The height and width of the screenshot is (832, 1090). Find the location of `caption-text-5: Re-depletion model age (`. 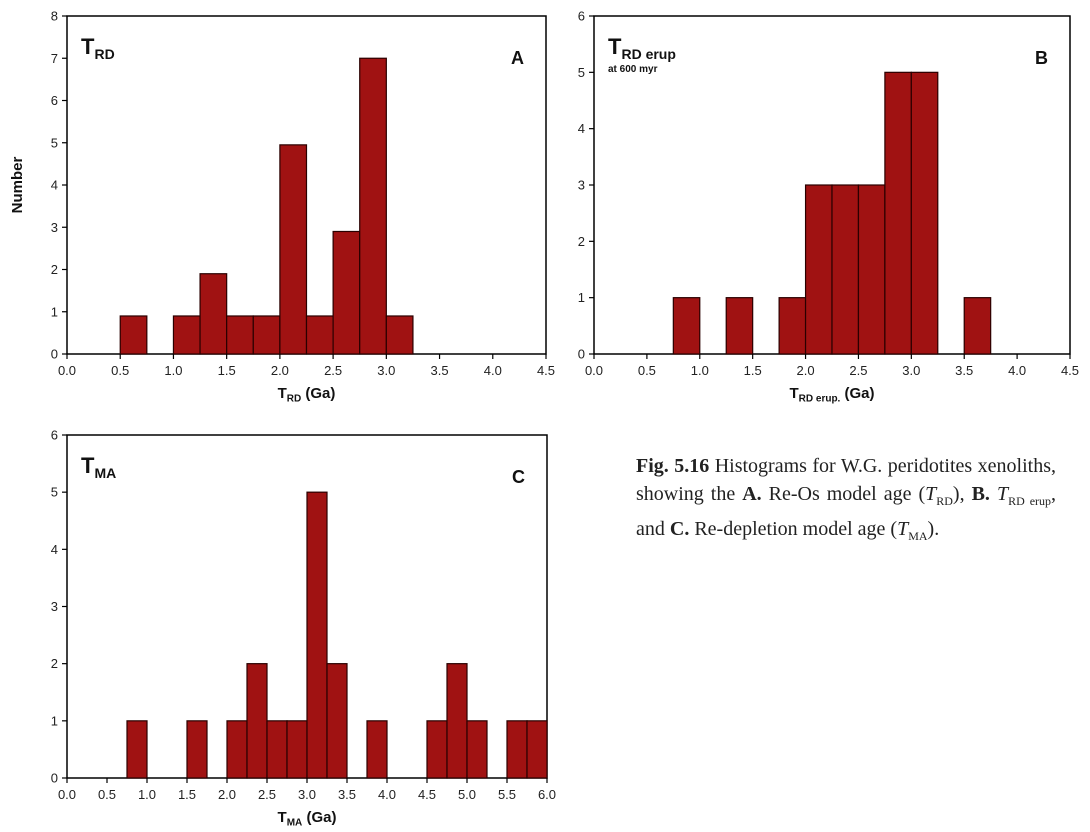

caption-text-5: Re-depletion model age ( is located at coordinates (796, 529).